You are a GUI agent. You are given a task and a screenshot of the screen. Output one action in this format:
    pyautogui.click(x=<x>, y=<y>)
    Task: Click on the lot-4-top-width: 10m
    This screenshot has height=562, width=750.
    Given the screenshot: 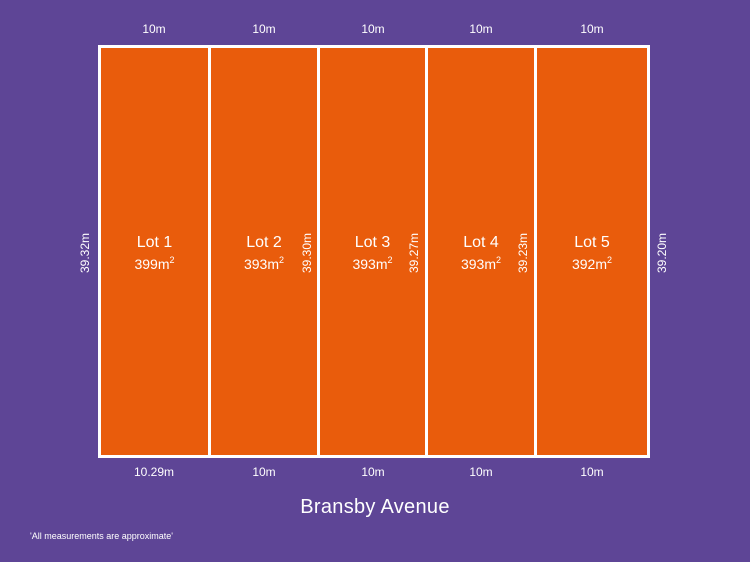 What is the action you would take?
    pyautogui.click(x=481, y=29)
    